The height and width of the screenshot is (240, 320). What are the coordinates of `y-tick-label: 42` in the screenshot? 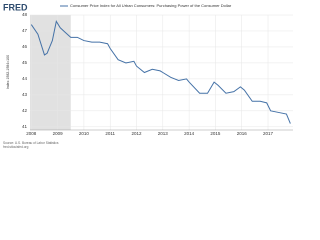 It's located at (25, 110).